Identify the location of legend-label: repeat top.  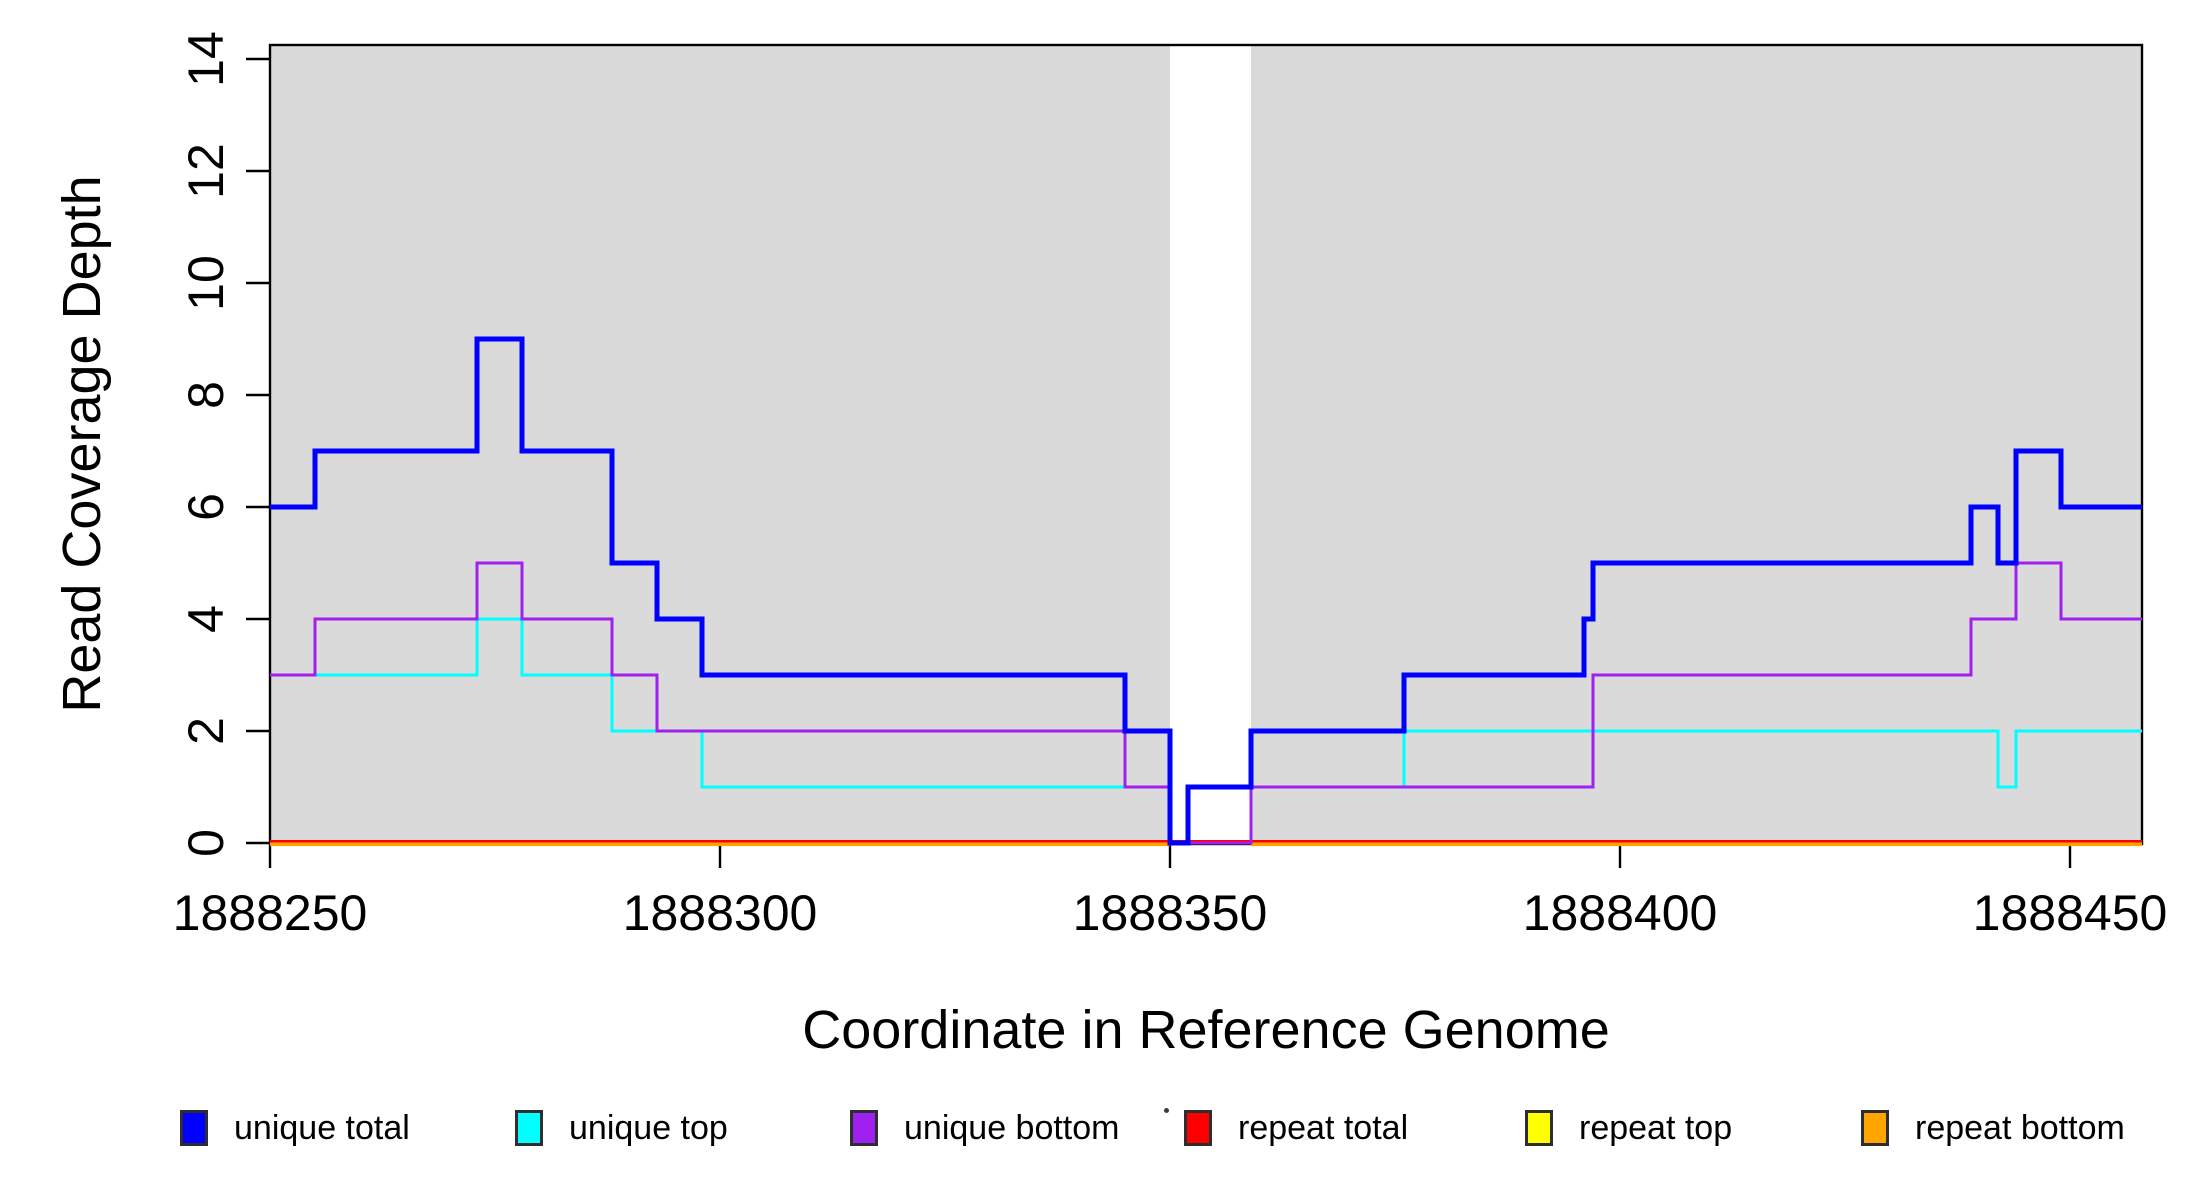
(1656, 1127).